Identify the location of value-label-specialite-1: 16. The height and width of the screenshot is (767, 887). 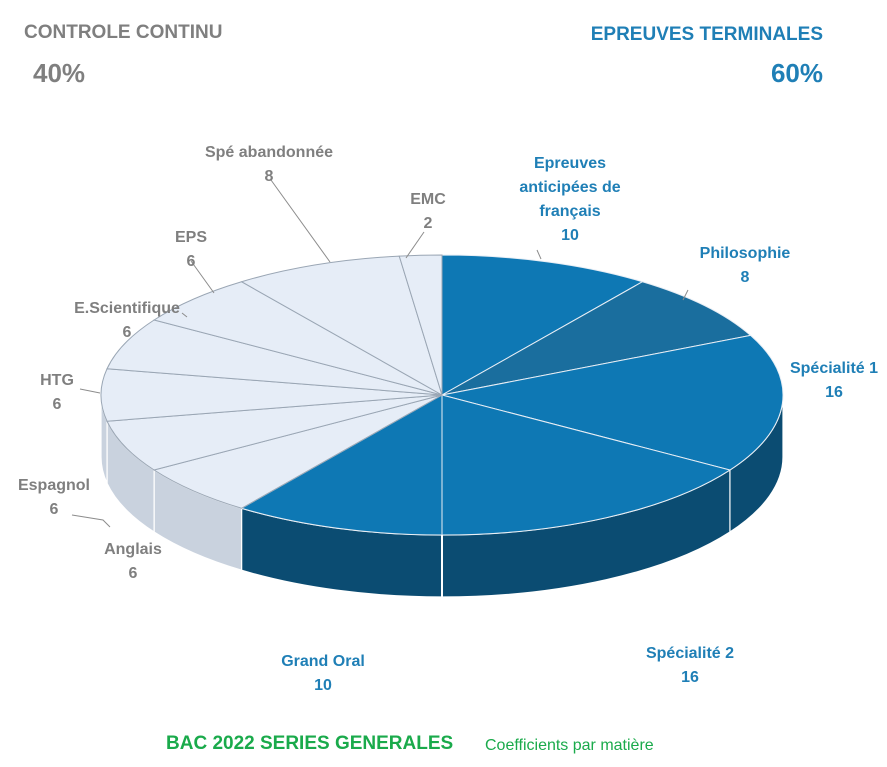
(834, 392).